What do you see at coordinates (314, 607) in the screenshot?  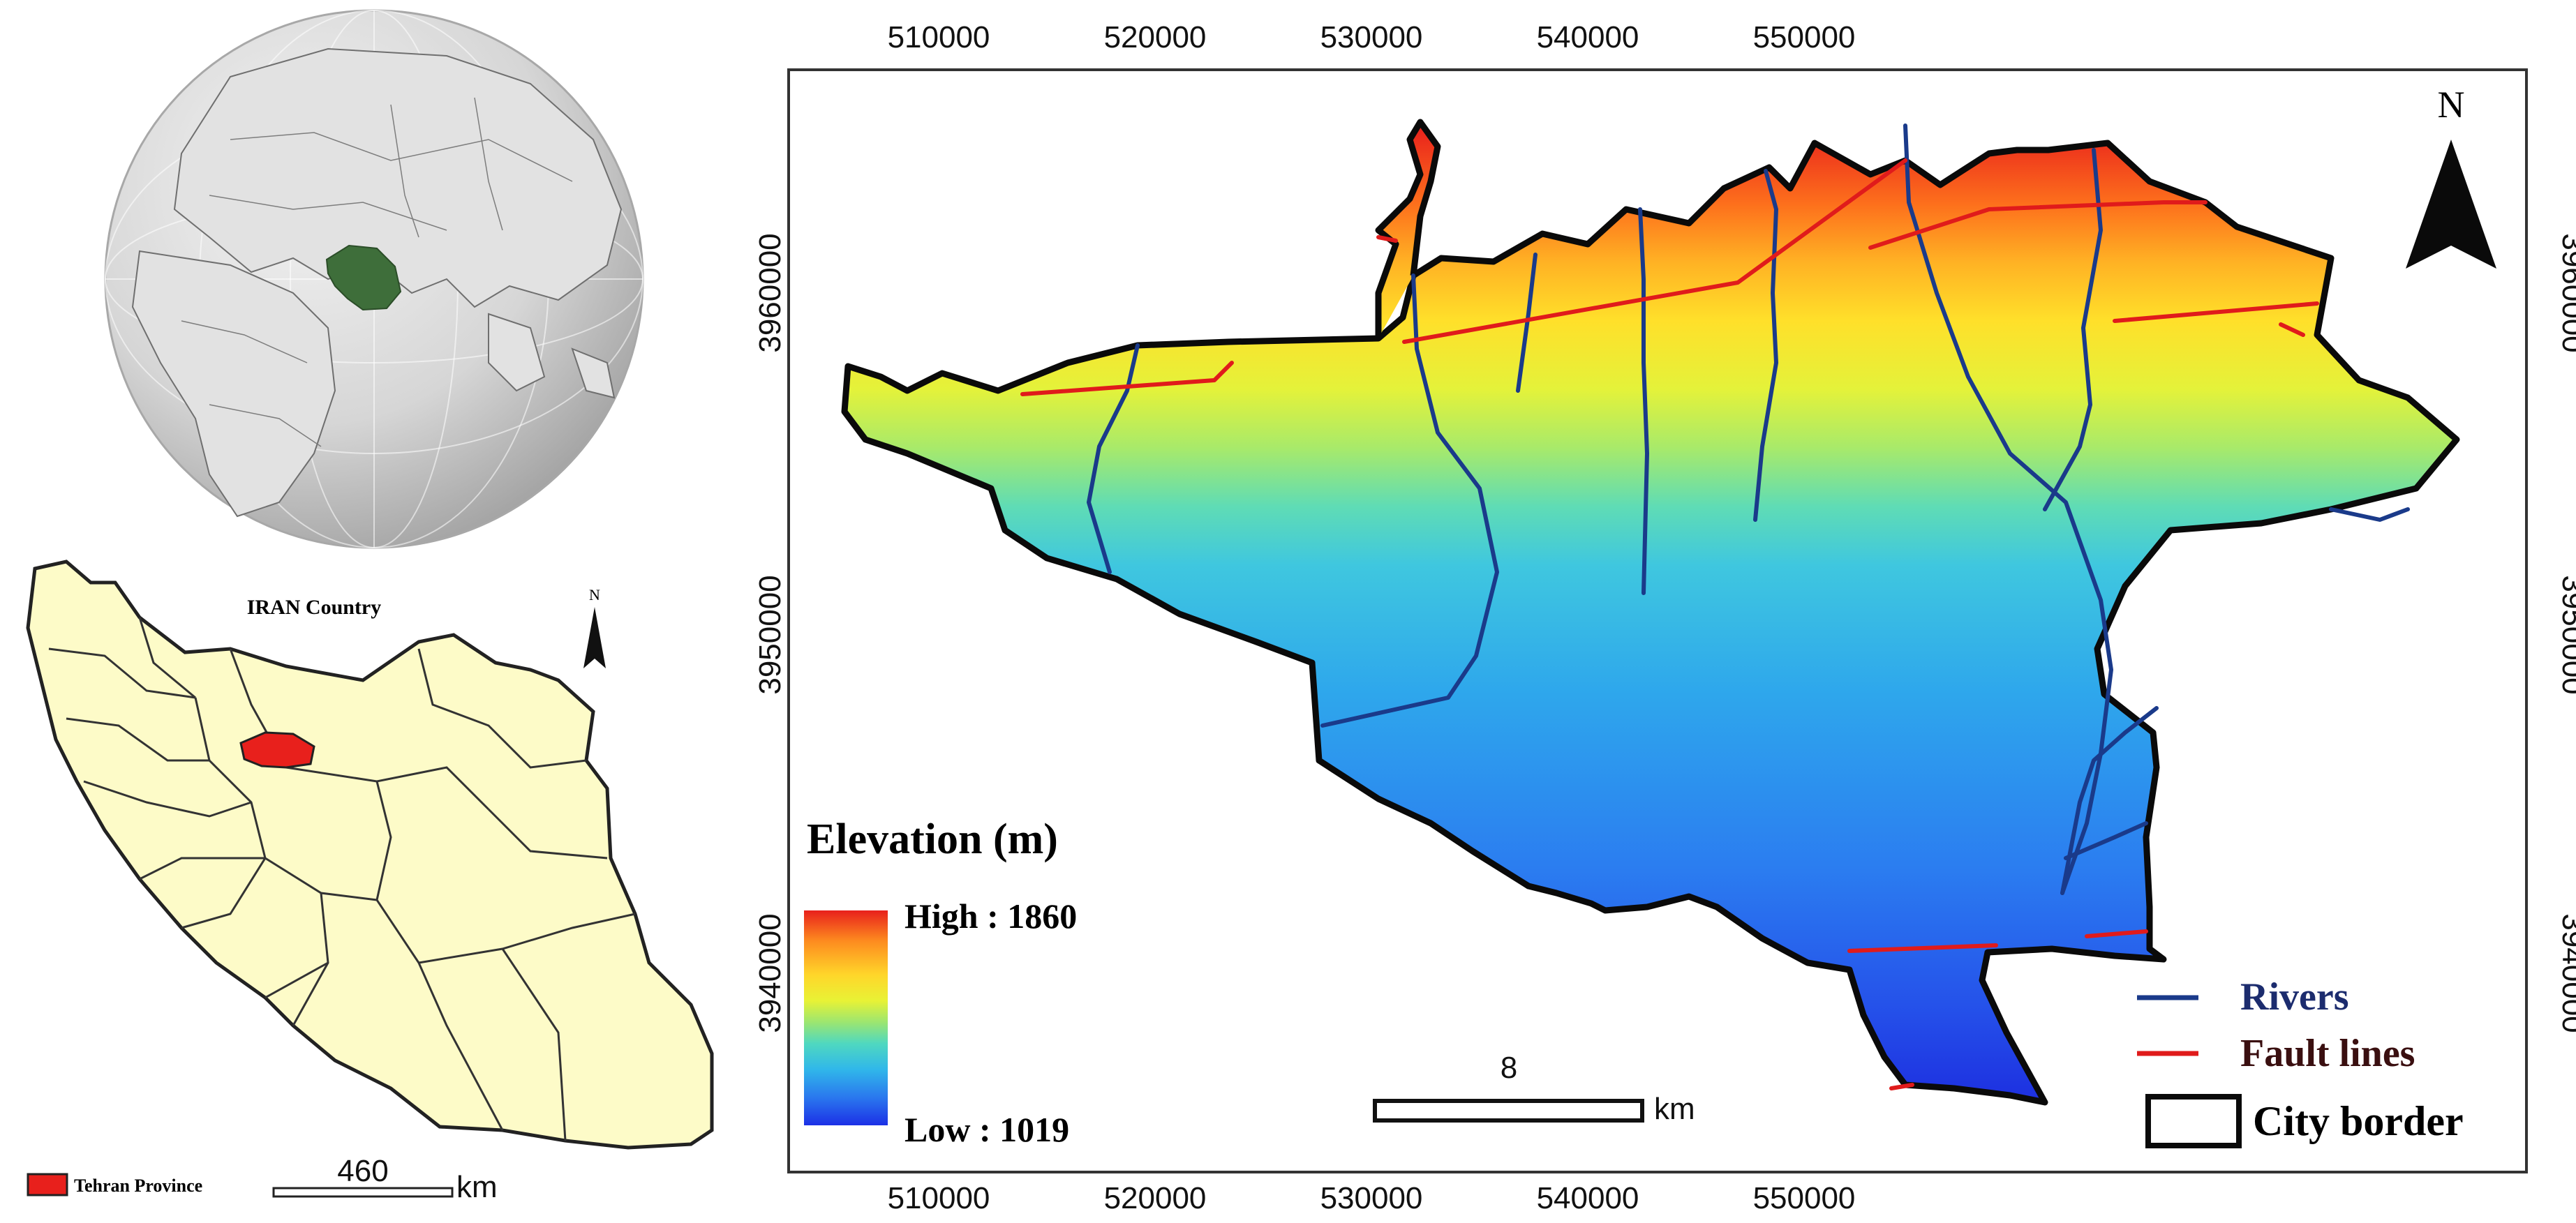 I see `iran-map-title: IRAN Country` at bounding box center [314, 607].